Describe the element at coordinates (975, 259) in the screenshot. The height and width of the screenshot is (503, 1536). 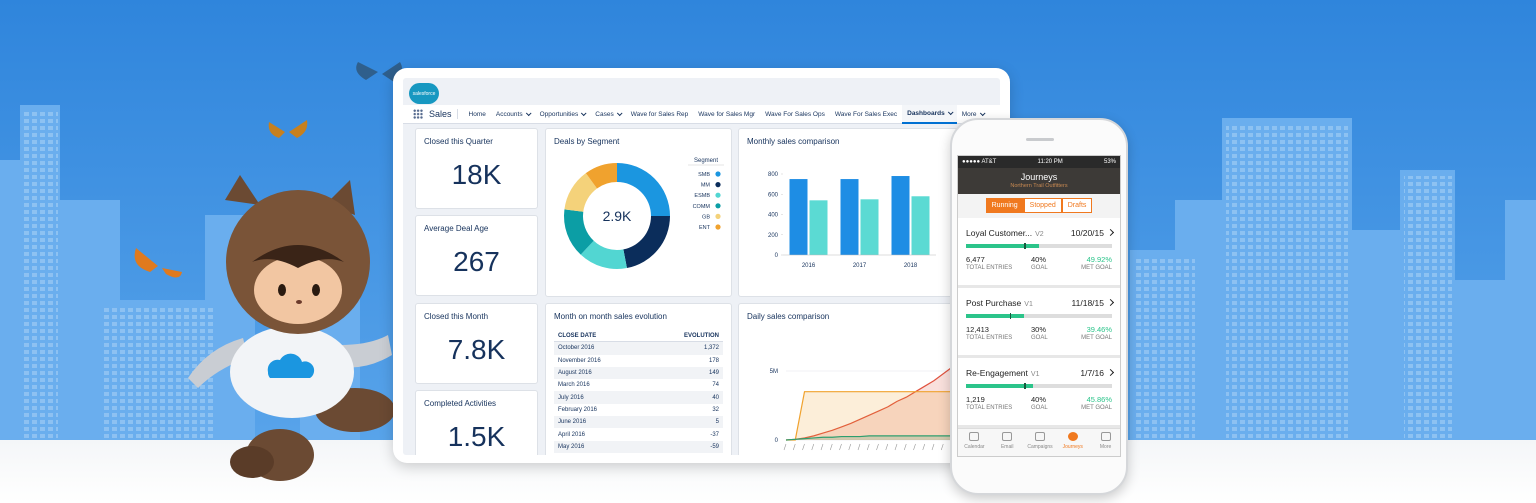
I see `entries: 6,477` at that location.